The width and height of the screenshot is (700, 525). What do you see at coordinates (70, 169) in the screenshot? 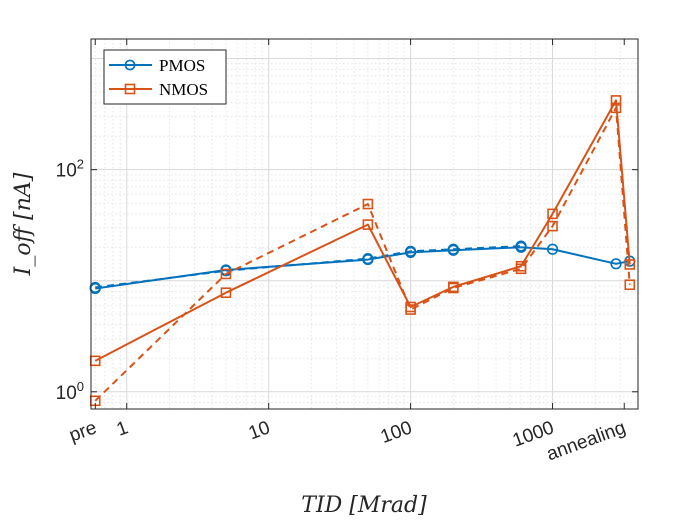
I see `y-tick-label: 10²` at bounding box center [70, 169].